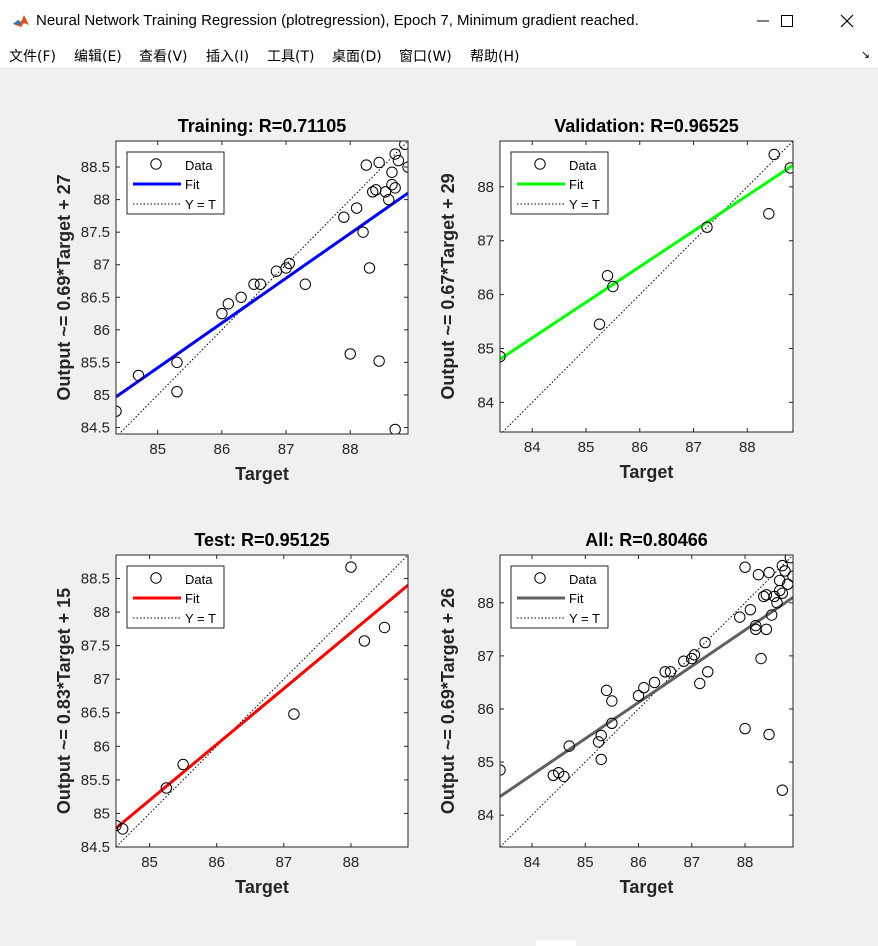  Describe the element at coordinates (847, 21) in the screenshot. I see `close-button` at that location.